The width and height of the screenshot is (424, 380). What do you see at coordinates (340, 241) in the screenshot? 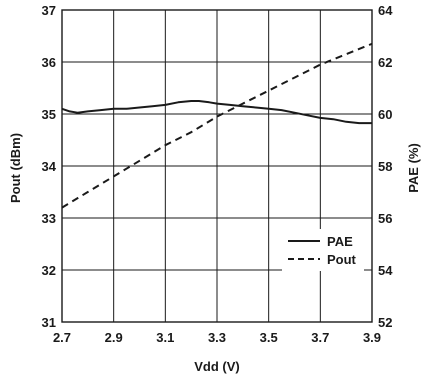
I see `legend-label-pae: PAE` at bounding box center [340, 241].